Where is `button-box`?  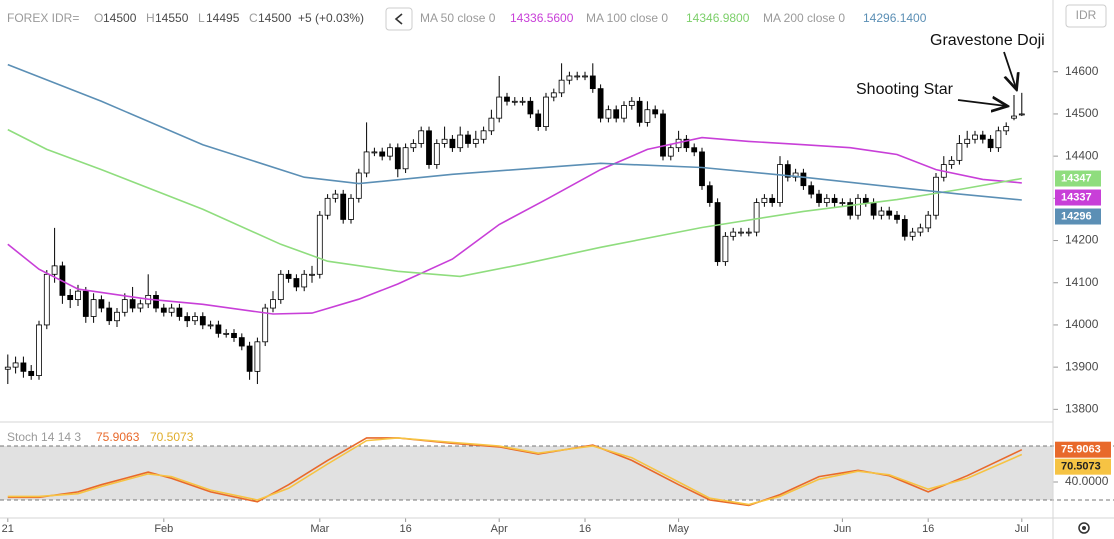 button-box is located at coordinates (399, 19).